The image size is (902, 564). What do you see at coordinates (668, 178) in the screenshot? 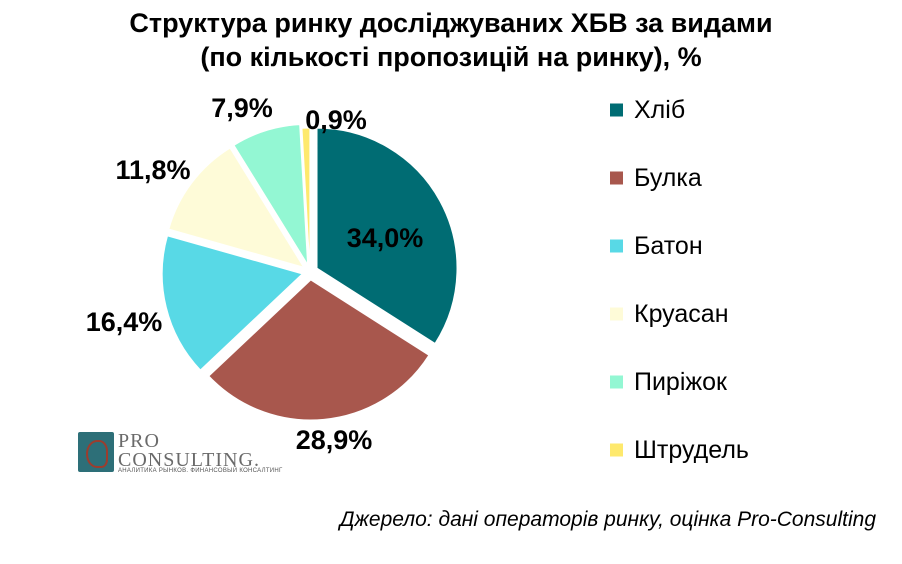
I see `legend-label-2: Булка` at bounding box center [668, 178].